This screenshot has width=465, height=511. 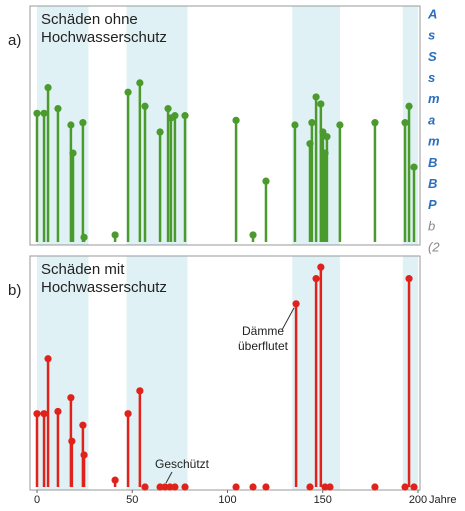 I want to click on x-tick-label: 100, so click(x=227, y=500).